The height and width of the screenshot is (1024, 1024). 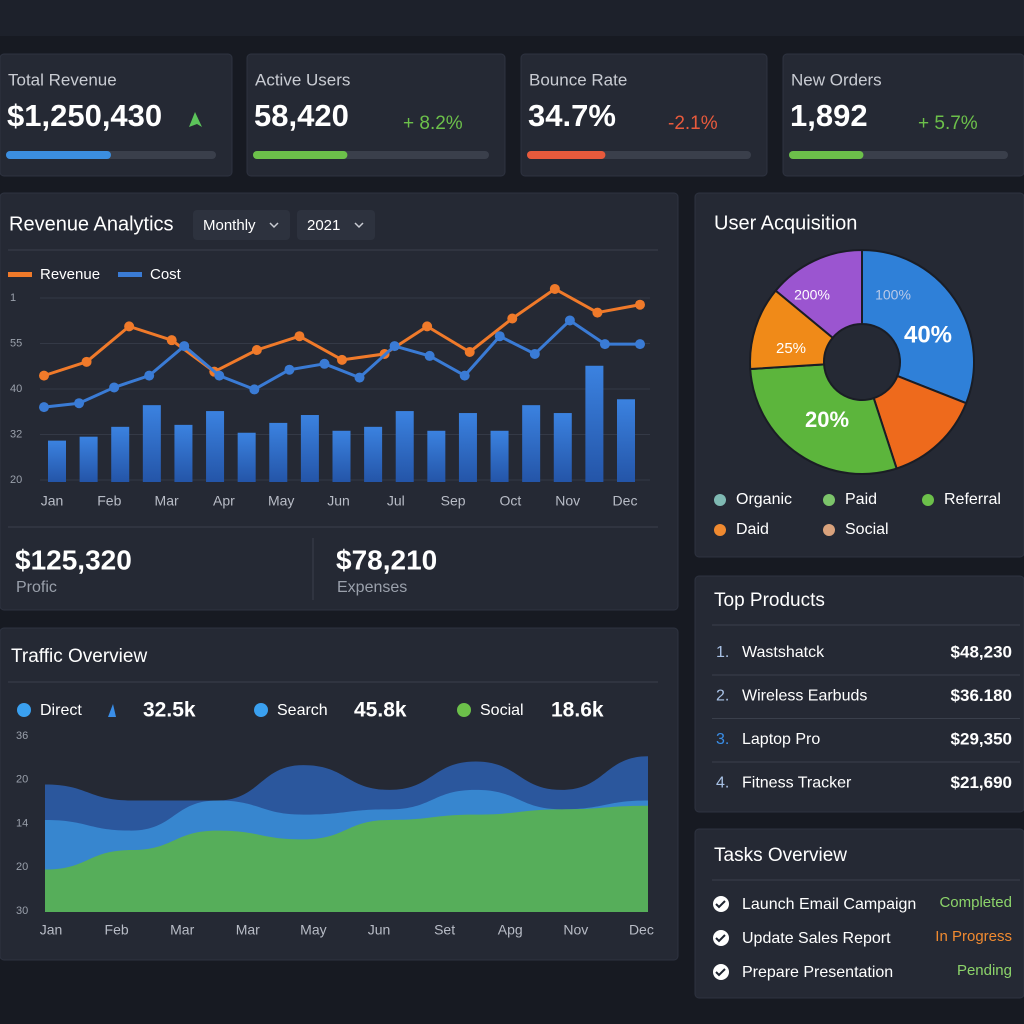 I want to click on kpi-value: 34.7%, so click(x=572, y=115).